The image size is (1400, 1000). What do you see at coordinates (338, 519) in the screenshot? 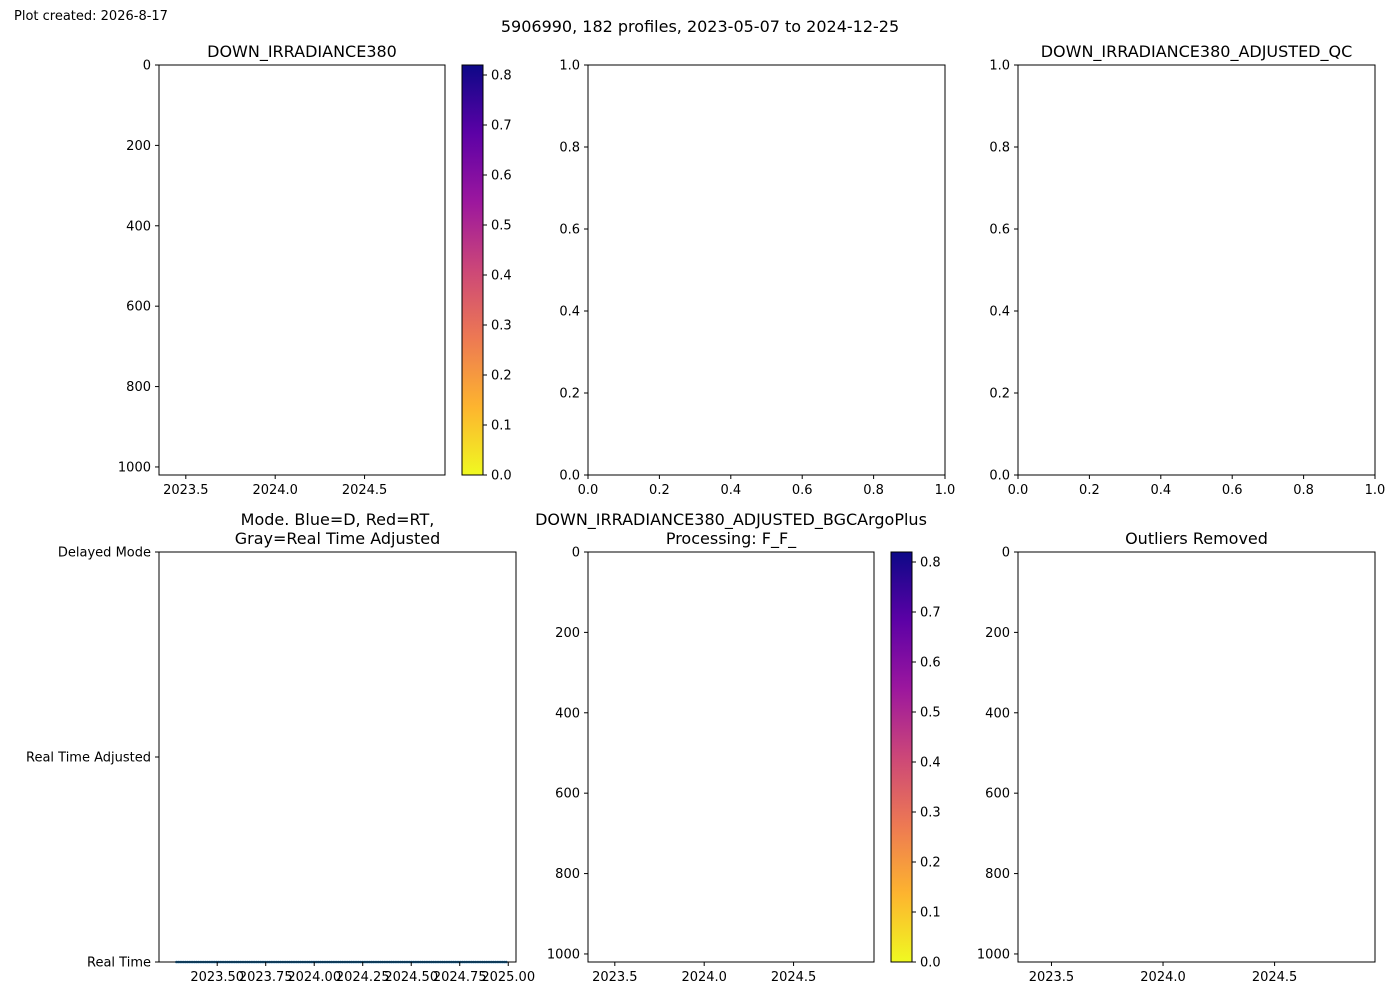
I see `panel-title: Mode. Blue=D, Red=RT,` at bounding box center [338, 519].